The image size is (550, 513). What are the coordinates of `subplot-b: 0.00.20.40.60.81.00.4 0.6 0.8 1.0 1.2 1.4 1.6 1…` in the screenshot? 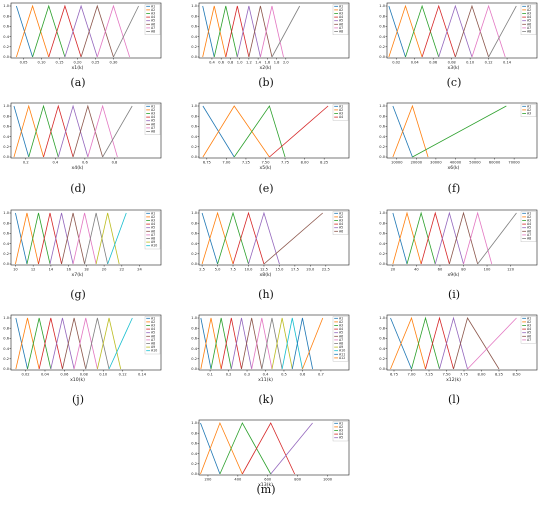 It's located at (270, 45).